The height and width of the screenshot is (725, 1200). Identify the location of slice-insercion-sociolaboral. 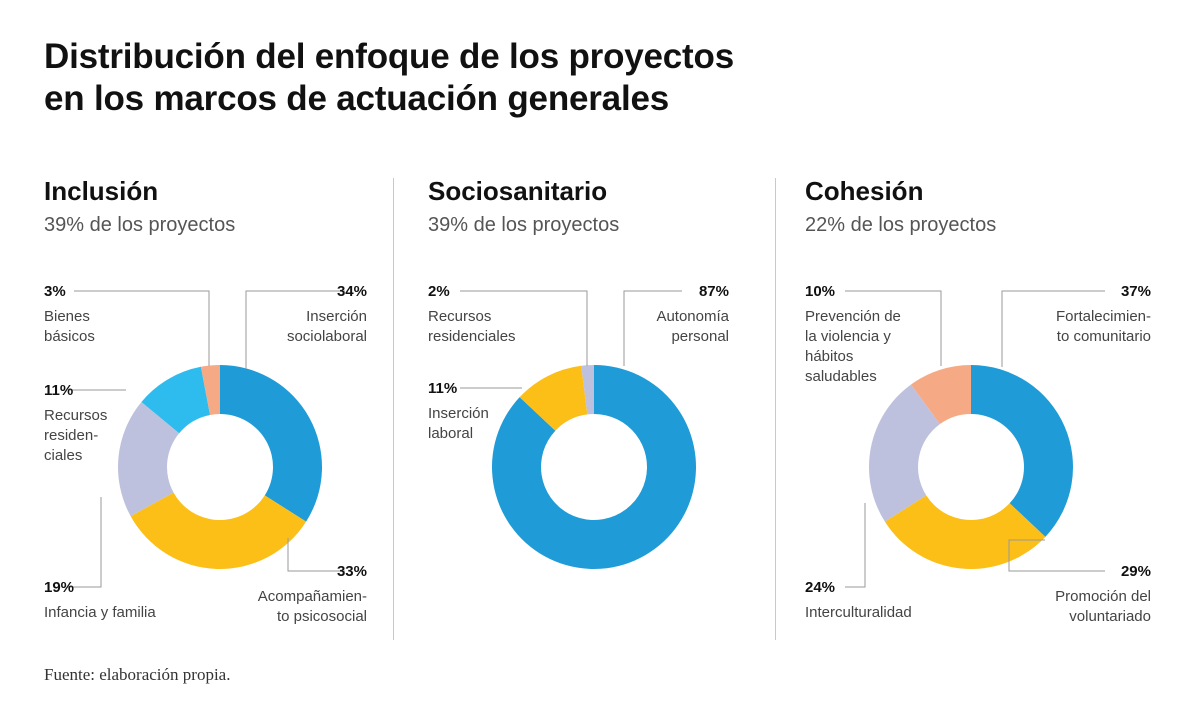
(271, 443).